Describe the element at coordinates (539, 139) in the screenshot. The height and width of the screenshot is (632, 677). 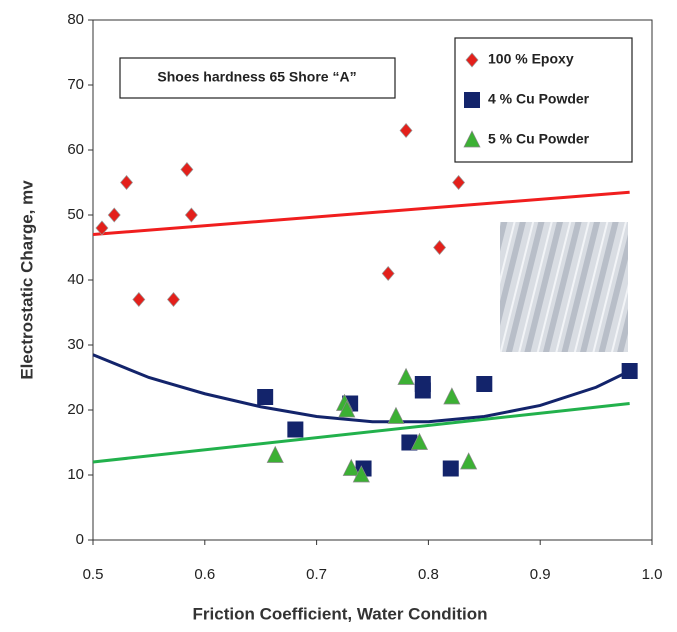
I see `legend-label: 5 % Cu Powder` at that location.